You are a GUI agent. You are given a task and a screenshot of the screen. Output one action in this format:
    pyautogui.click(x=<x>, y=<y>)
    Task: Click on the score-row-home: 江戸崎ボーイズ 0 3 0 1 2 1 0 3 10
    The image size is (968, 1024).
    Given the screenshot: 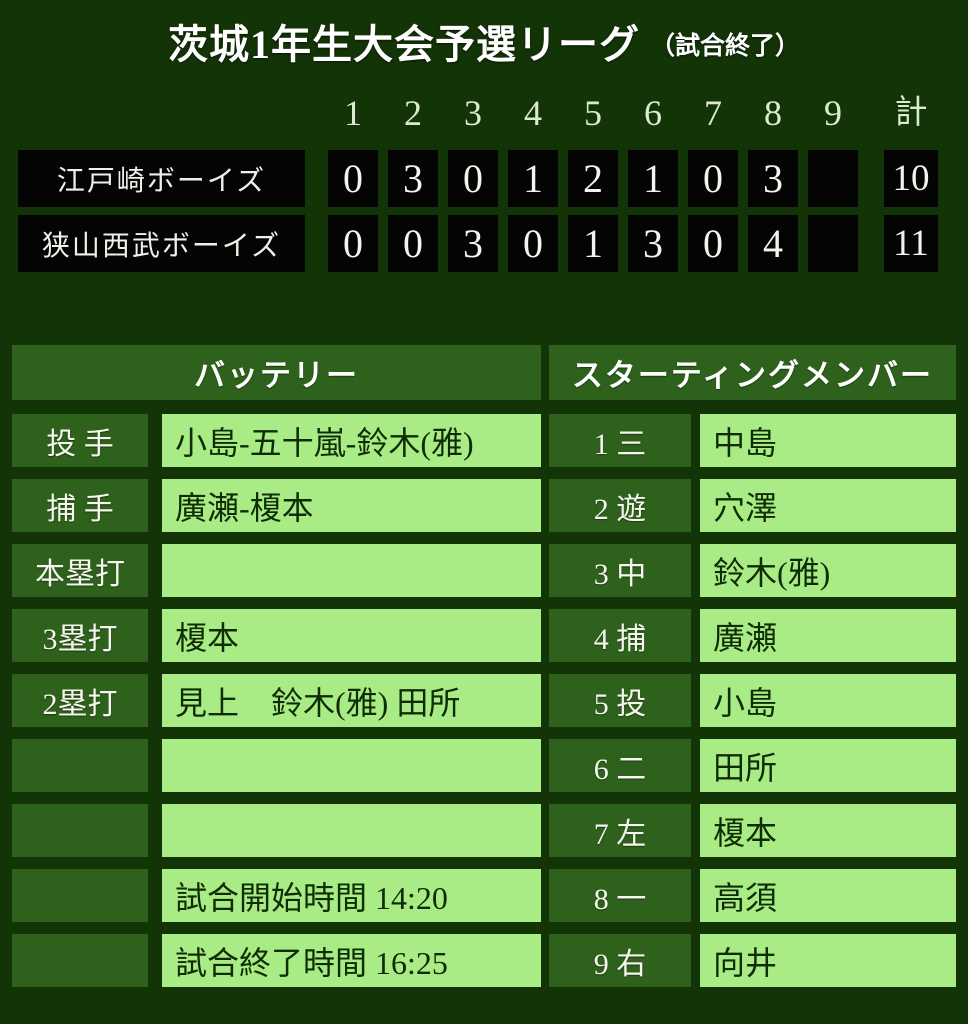 What is the action you would take?
    pyautogui.click(x=484, y=178)
    